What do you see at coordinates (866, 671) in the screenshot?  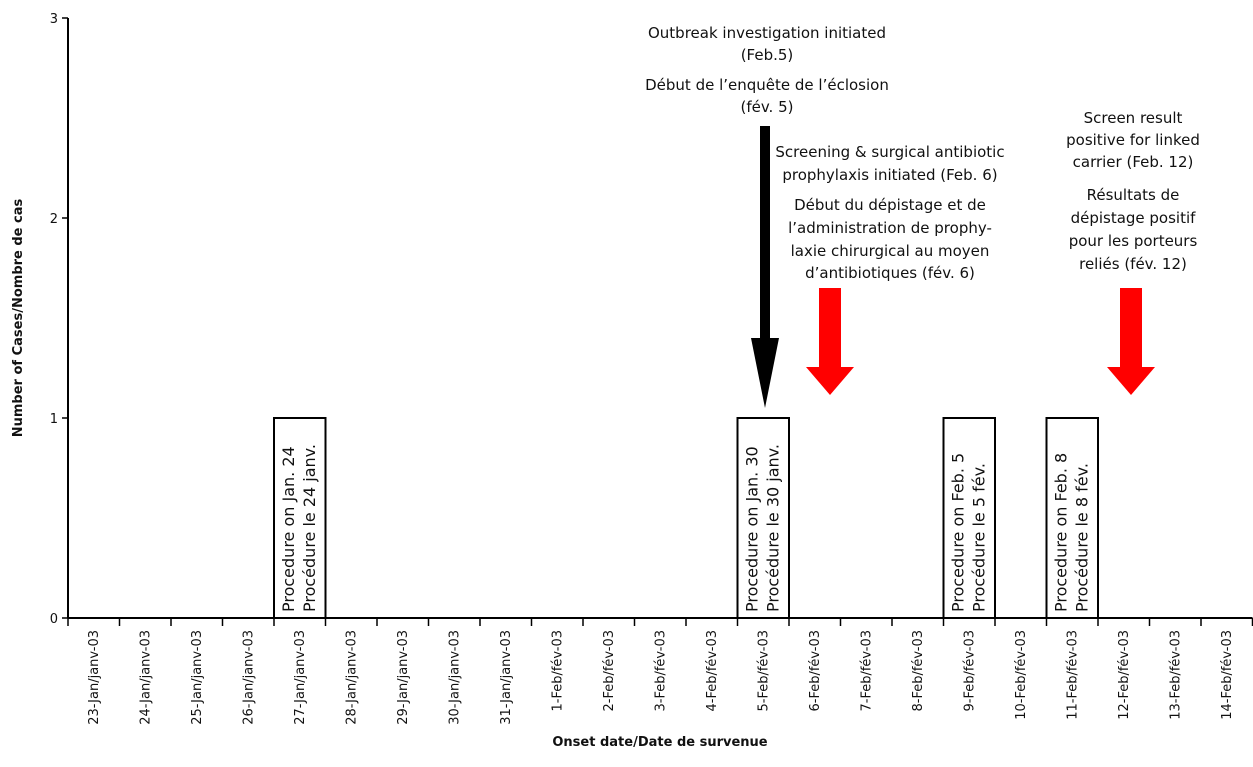 I see `x-tick-label: 7-Feb/fév-03` at bounding box center [866, 671].